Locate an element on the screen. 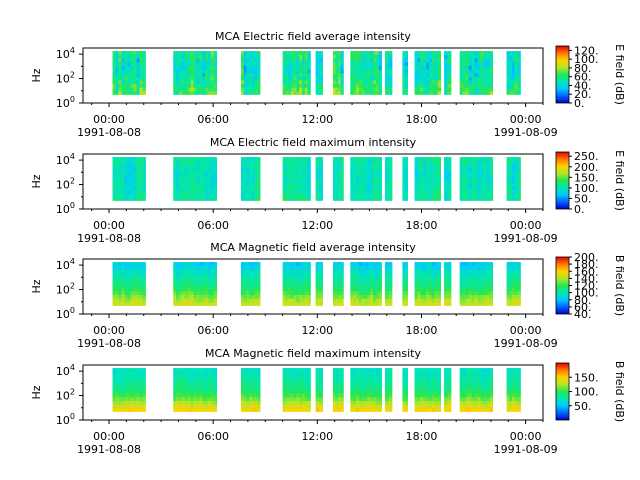 This screenshot has width=640, height=480. x-tick-label: 06:00 is located at coordinates (213, 330).